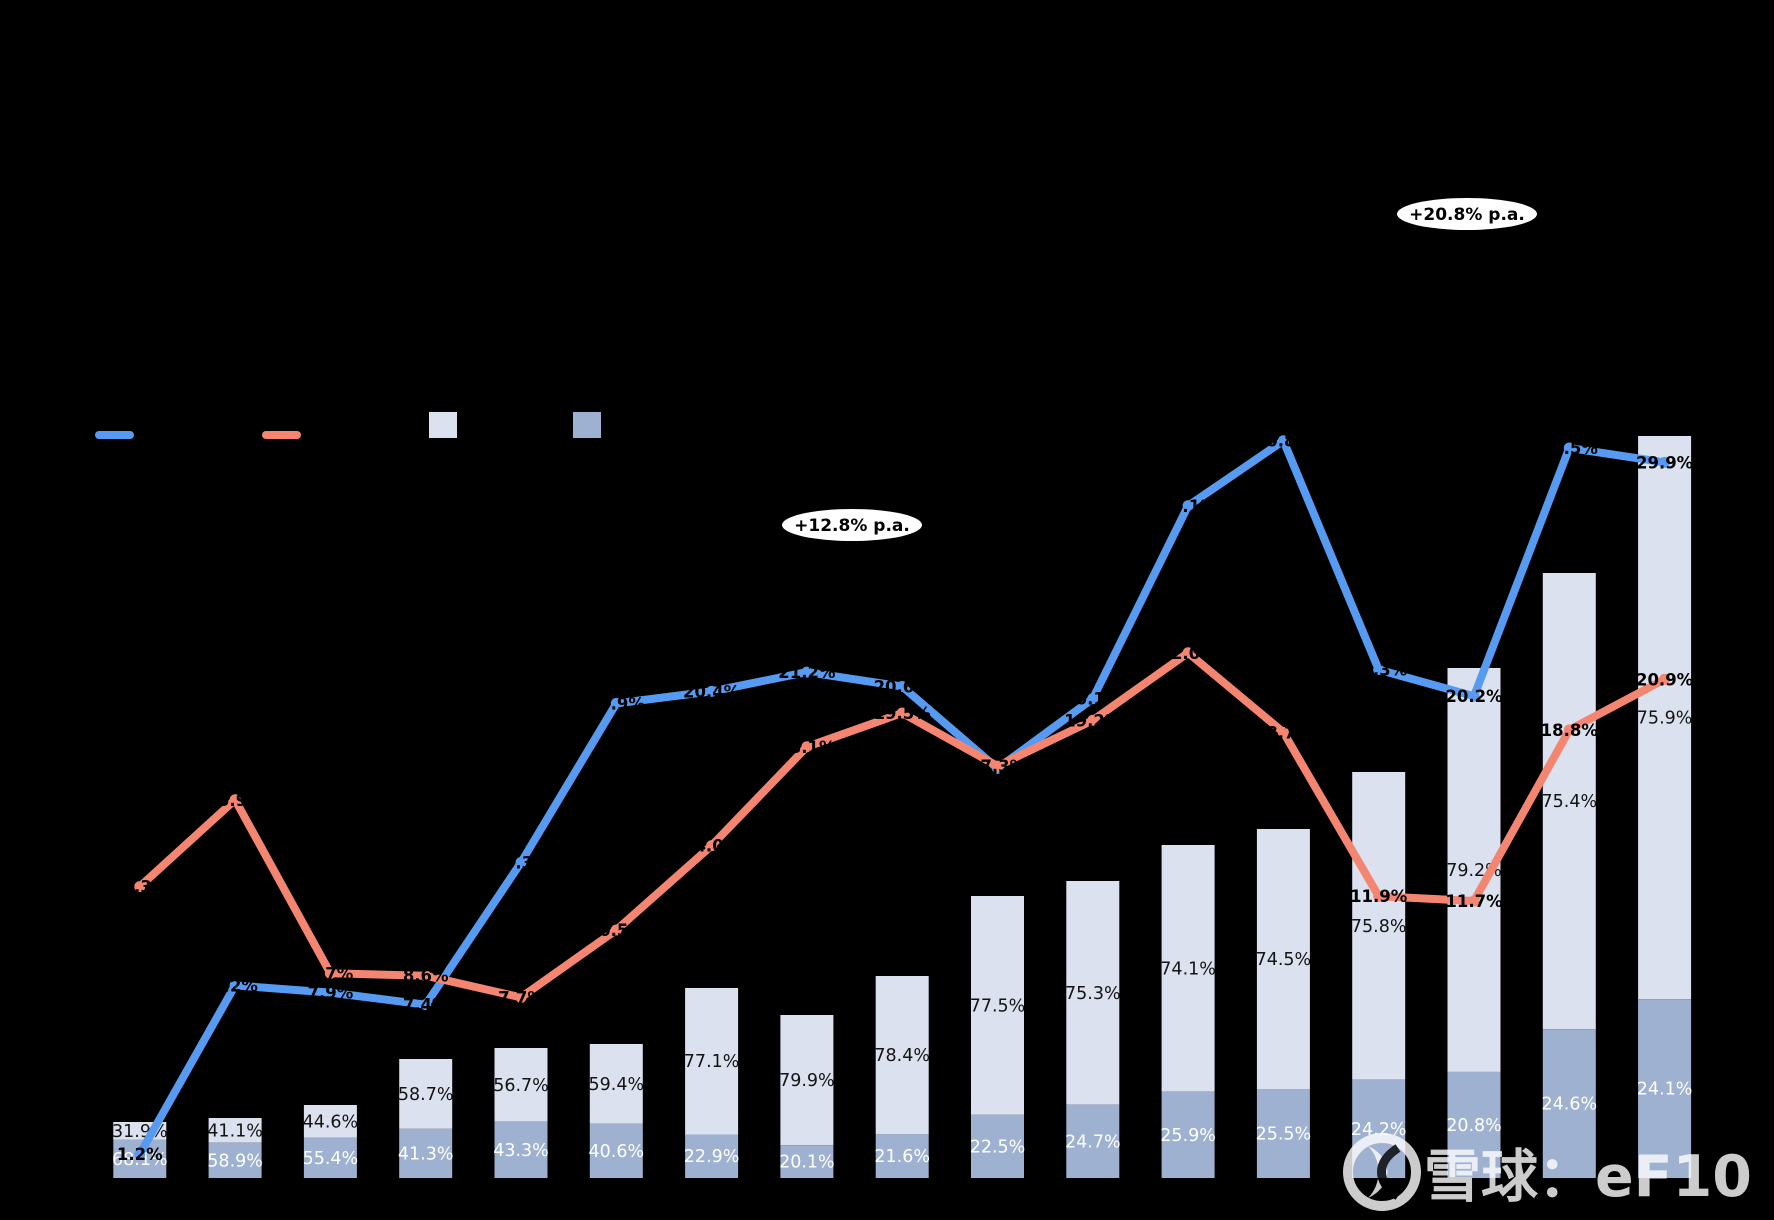  I want to click on bar-dark-label: 24.1%, so click(1665, 1090).